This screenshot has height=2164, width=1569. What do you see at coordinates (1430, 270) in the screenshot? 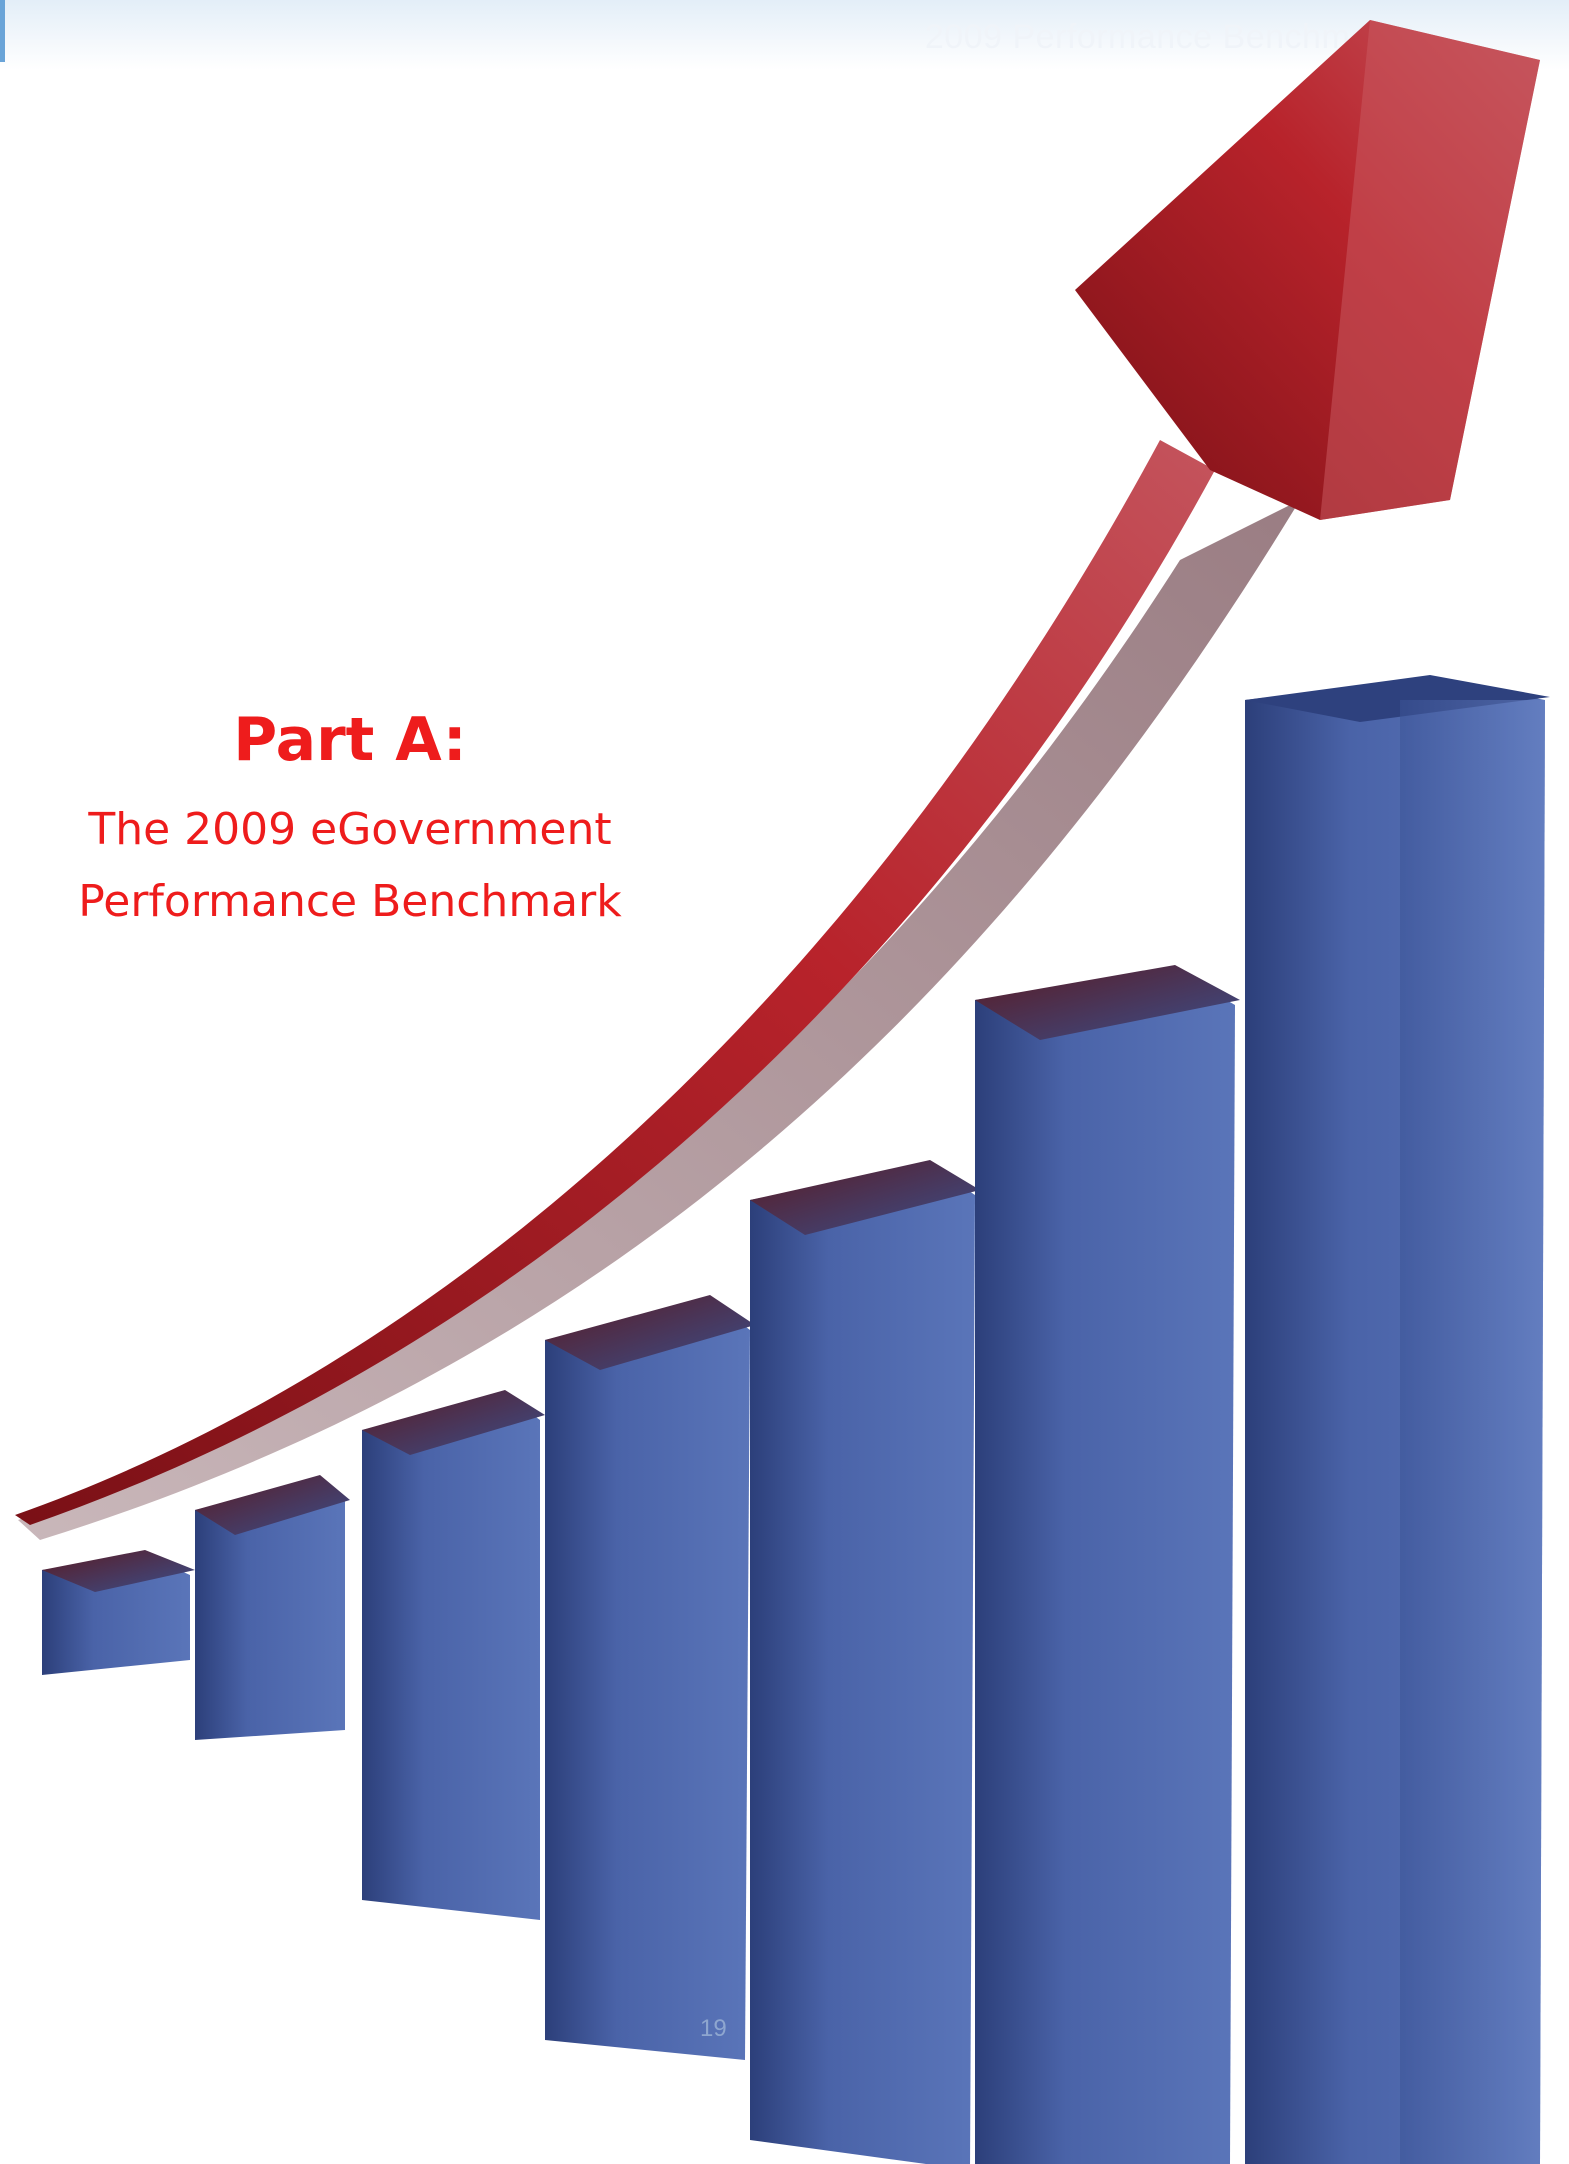
I see `arrow-head-highlight` at bounding box center [1430, 270].